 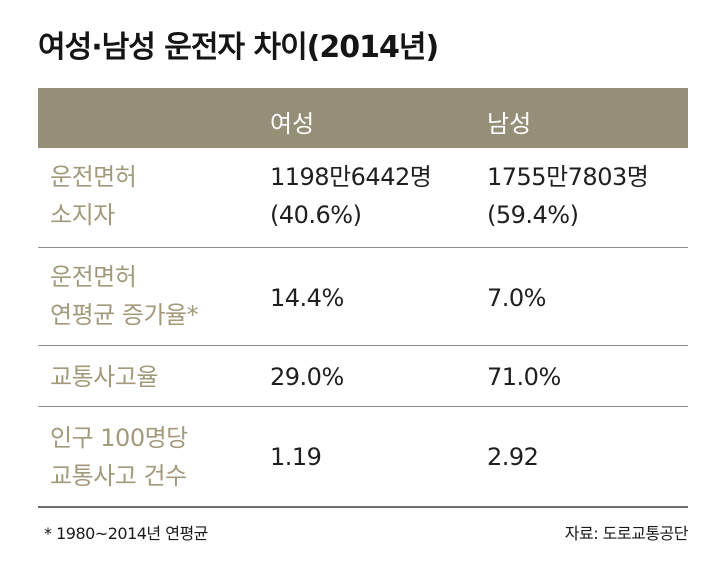 What do you see at coordinates (351, 196) in the screenshot?
I see `cell-female-license-holders: 1198만6442명 (40.6%)` at bounding box center [351, 196].